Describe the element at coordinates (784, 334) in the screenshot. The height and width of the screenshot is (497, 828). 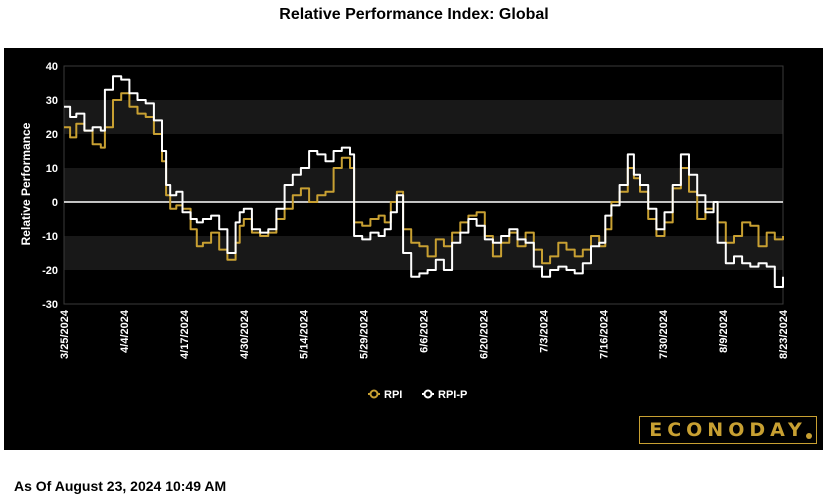
I see `x-tick-label: 8/23/2024` at that location.